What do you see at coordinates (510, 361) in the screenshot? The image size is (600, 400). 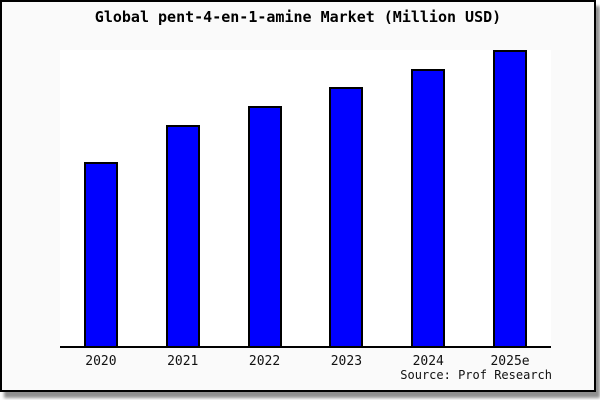 I see `x-tick-label-2025e: 2025e` at bounding box center [510, 361].